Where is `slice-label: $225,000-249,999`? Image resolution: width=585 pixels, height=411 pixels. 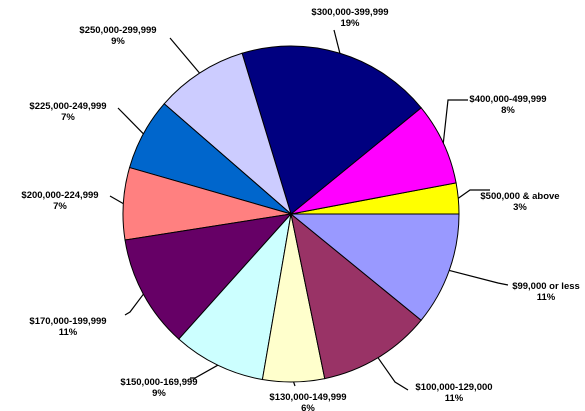
slice-label: $225,000-249,999 is located at coordinates (67, 106).